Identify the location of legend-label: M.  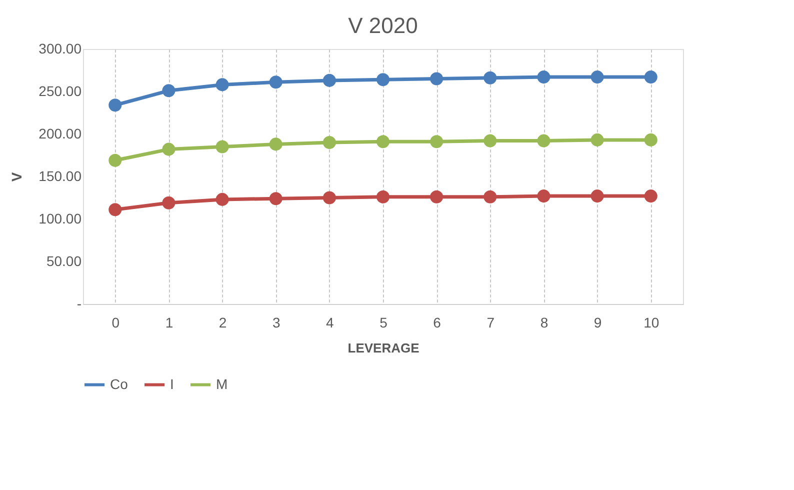
(222, 384).